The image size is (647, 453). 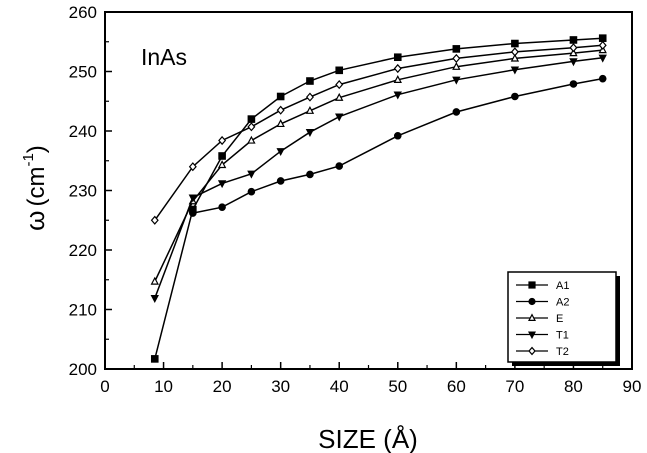 I want to click on x-tick-label: 90, so click(x=632, y=386).